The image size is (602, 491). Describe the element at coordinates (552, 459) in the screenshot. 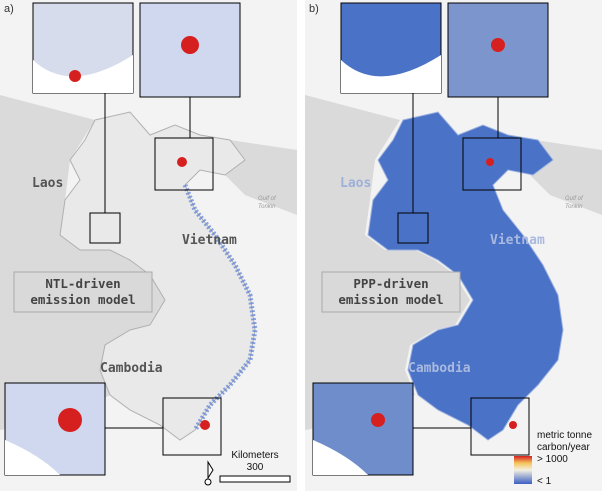

I see `legend-max: > 1000` at that location.